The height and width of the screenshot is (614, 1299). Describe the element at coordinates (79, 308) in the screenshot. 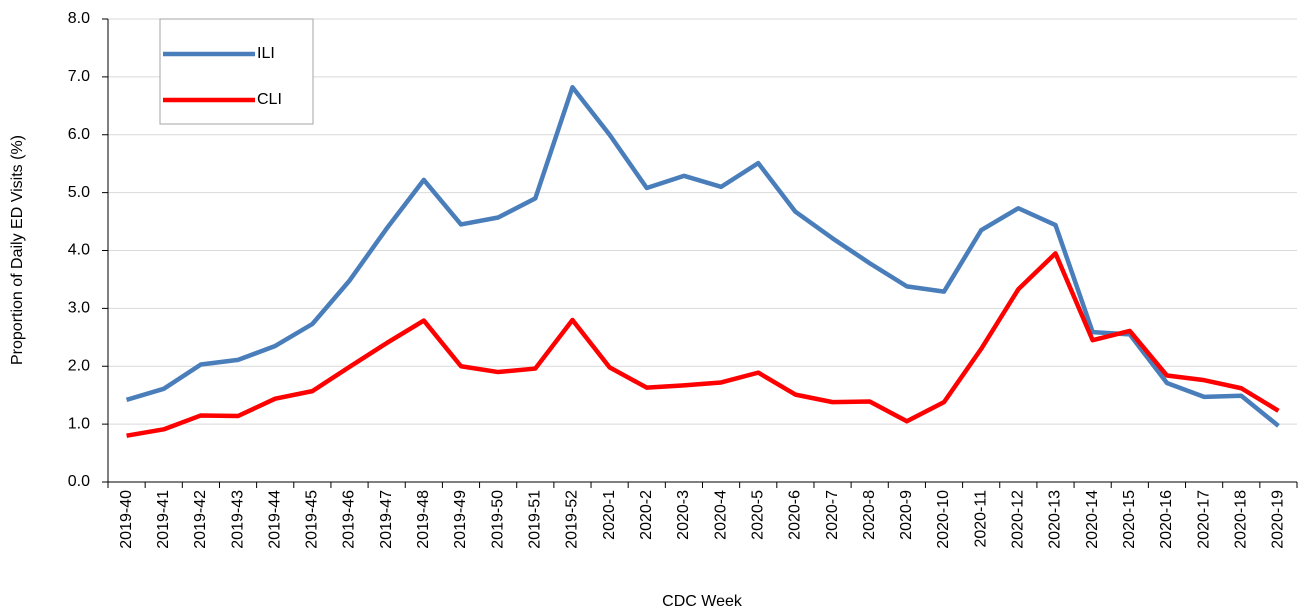

I see `y-tick-label: 3.0` at that location.